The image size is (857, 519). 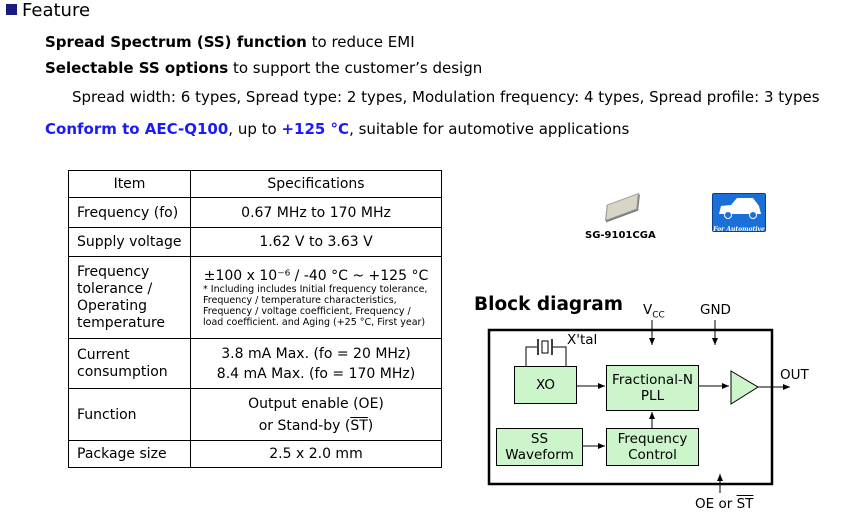 I want to click on gnd-label: GND, so click(x=715, y=310).